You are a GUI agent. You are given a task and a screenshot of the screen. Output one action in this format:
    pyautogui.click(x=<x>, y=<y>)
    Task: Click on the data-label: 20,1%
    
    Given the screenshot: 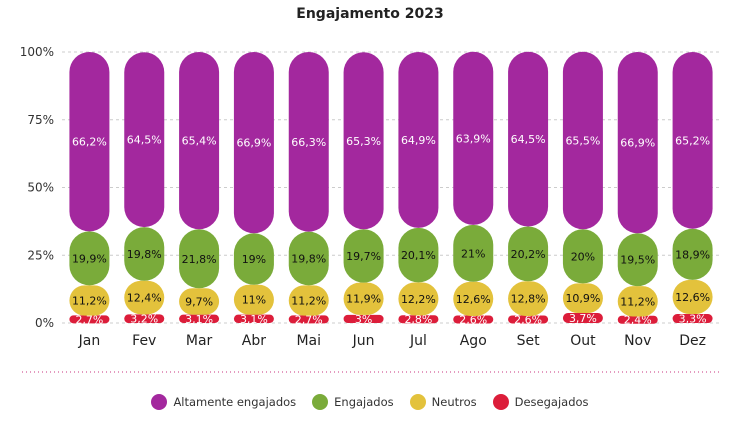 What is the action you would take?
    pyautogui.click(x=418, y=255)
    